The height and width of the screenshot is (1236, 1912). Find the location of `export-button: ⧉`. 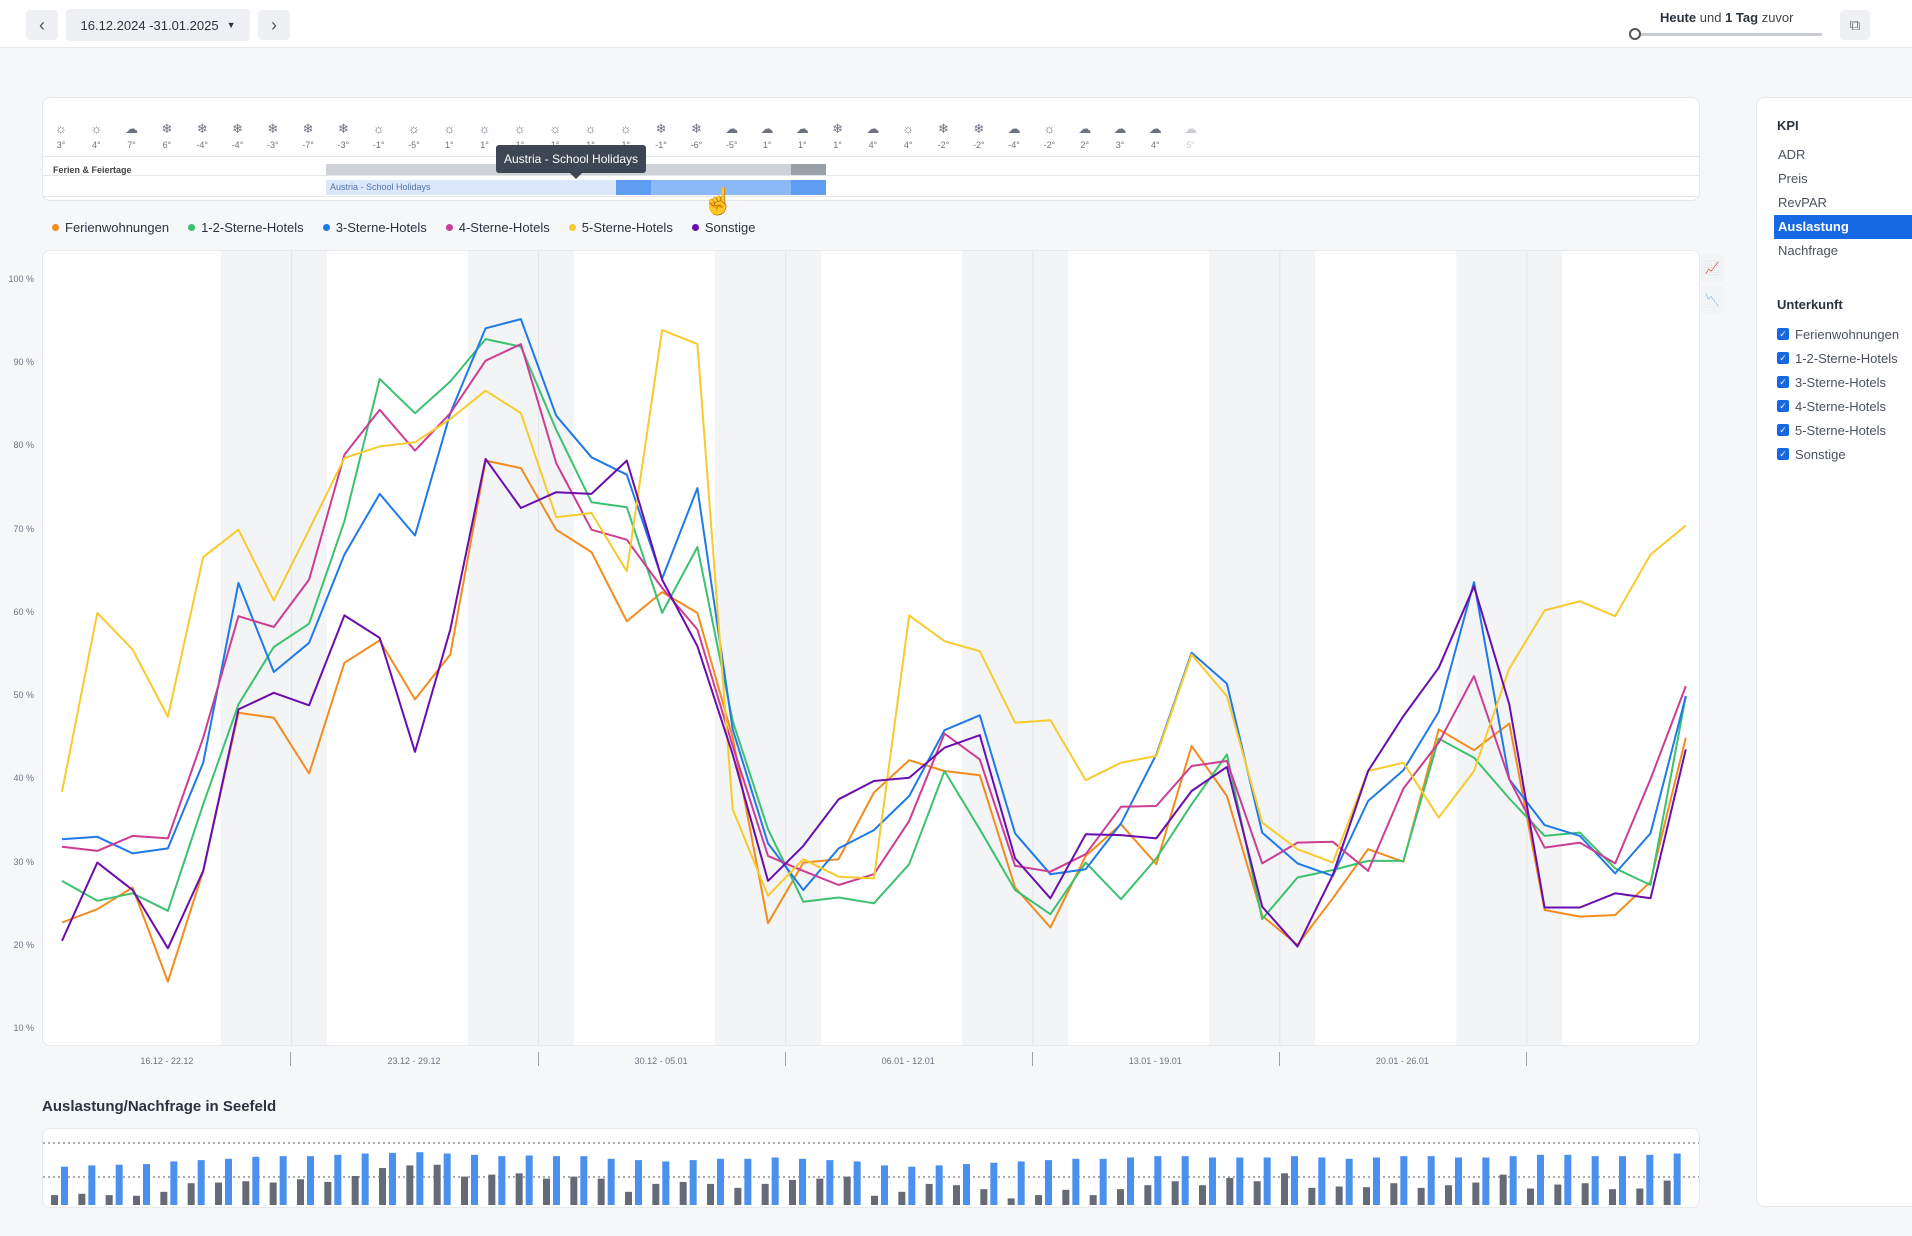

export-button: ⧉ is located at coordinates (1855, 25).